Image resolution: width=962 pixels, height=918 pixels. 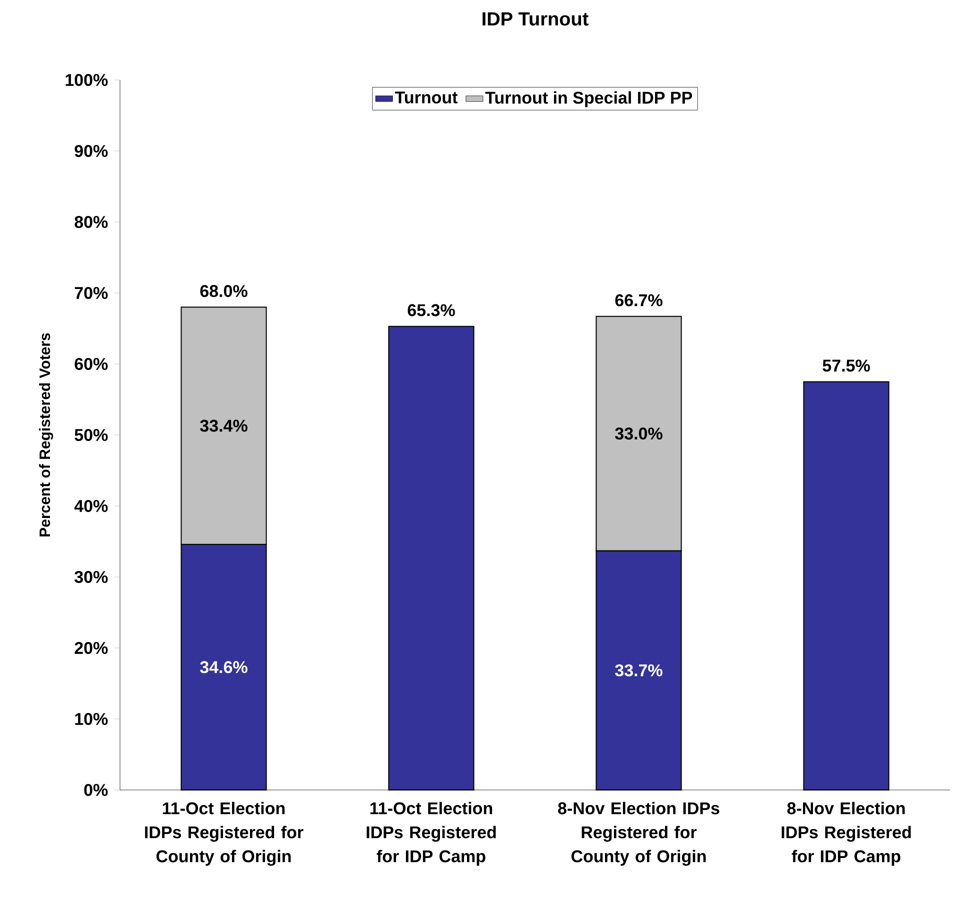 What do you see at coordinates (431, 310) in the screenshot?
I see `total-label: 65.3%` at bounding box center [431, 310].